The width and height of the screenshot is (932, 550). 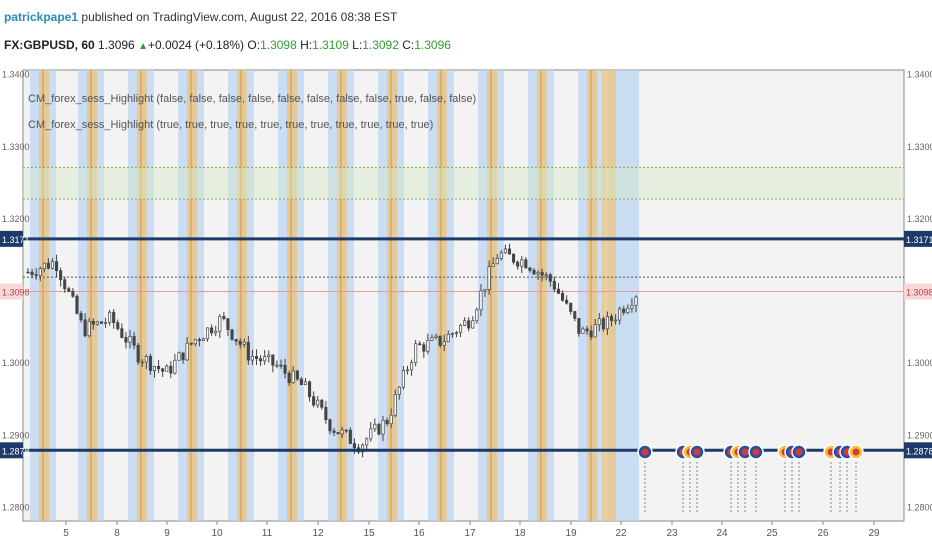 What do you see at coordinates (16, 75) in the screenshot?
I see `left-tick-label: 1.3400` at bounding box center [16, 75].